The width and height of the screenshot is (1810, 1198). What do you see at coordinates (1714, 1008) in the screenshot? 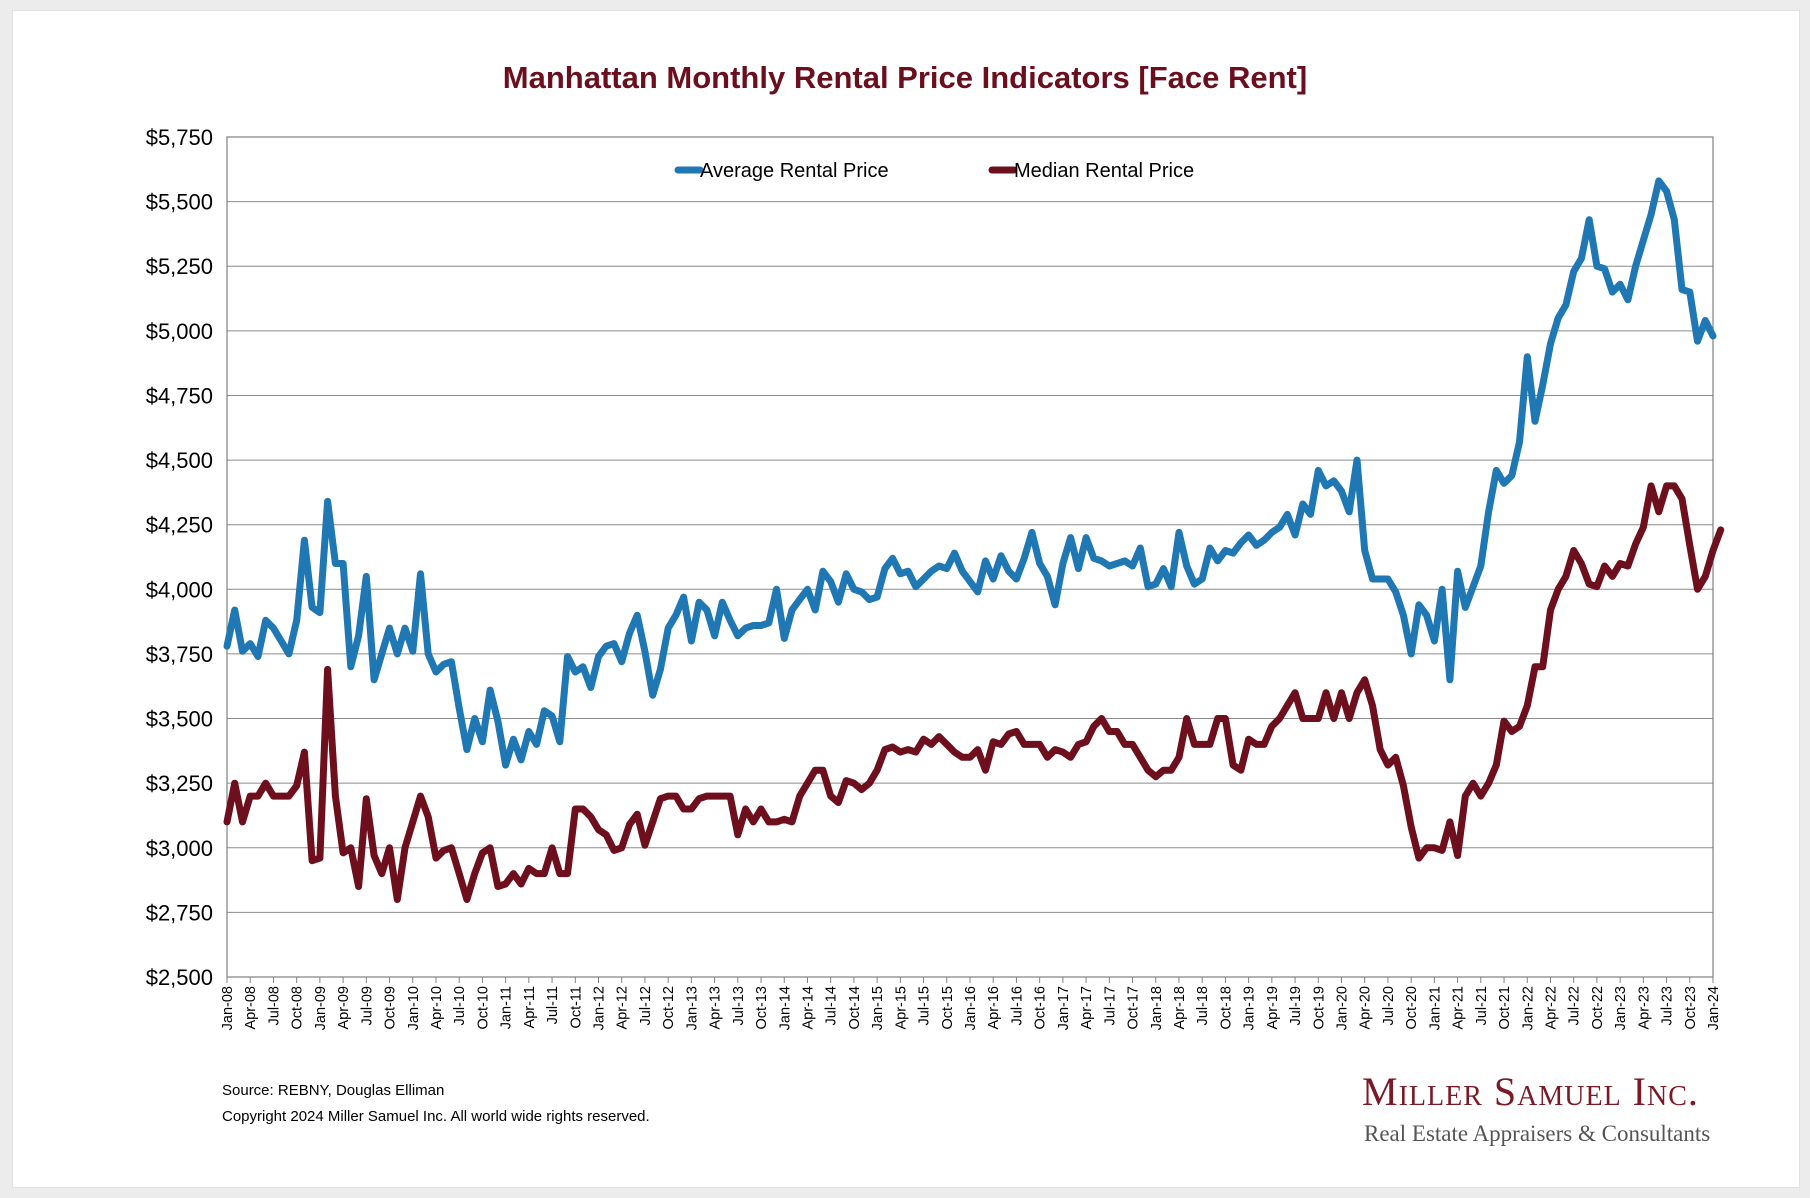
I see `x-tick-label: Jan-24` at bounding box center [1714, 1008].